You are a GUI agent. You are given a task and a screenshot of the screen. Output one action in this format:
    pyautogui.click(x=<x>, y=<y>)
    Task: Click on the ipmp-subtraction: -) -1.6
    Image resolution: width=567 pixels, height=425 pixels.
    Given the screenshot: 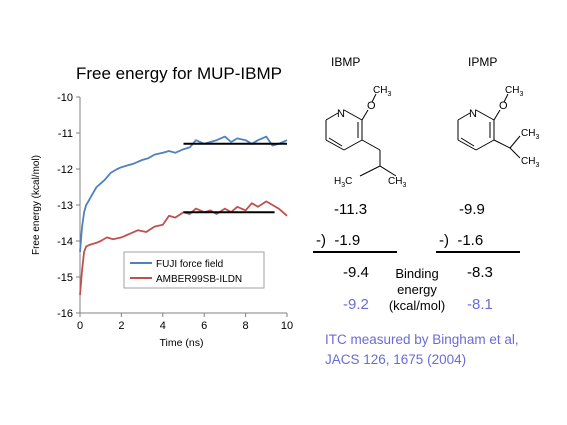 What is the action you would take?
    pyautogui.click(x=461, y=240)
    